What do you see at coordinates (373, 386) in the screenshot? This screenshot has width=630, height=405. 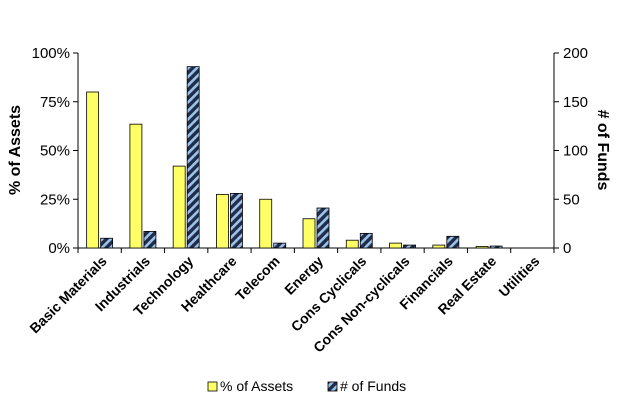 I see `legend-label-funds: # of Funds` at bounding box center [373, 386].